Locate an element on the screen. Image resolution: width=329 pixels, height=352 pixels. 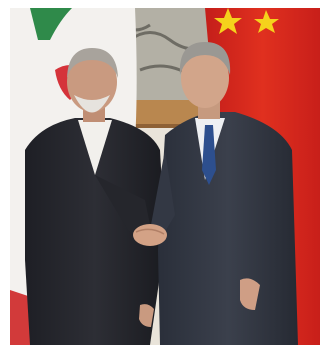
right-hand is located at coordinates (250, 294).